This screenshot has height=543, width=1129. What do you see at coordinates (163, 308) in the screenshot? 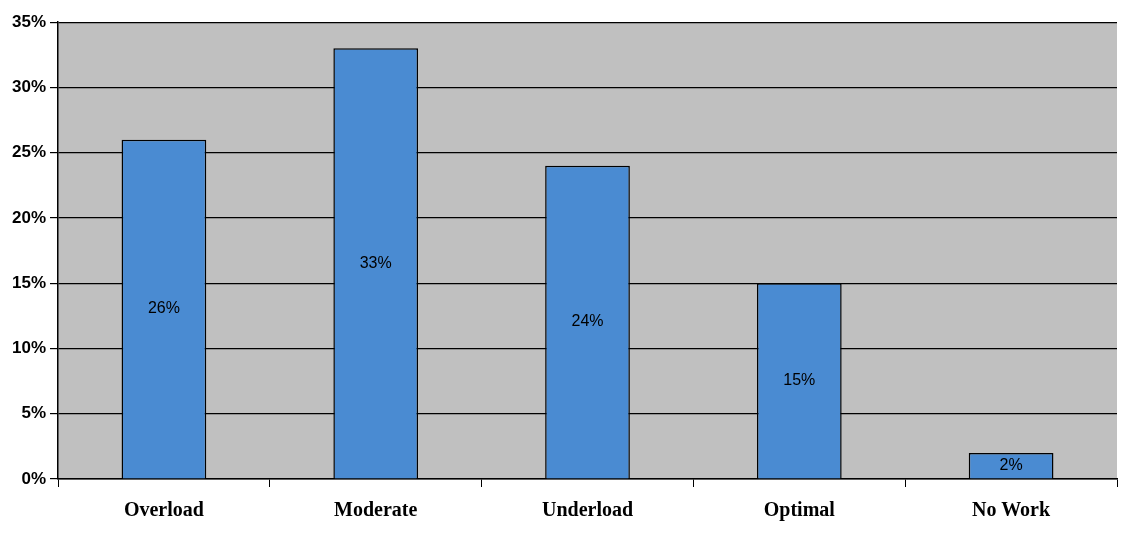
I see `data-label: 26%` at bounding box center [163, 308].